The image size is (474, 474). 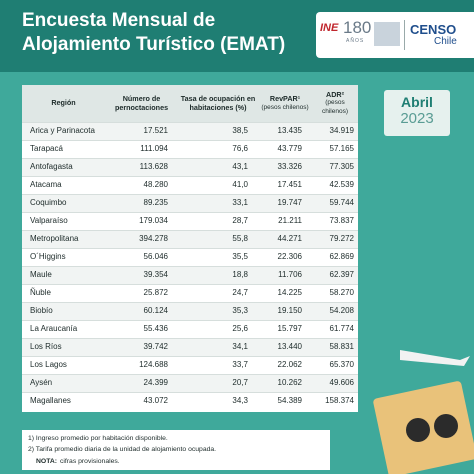 I want to click on table-cell: 58.270, so click(x=341, y=292).